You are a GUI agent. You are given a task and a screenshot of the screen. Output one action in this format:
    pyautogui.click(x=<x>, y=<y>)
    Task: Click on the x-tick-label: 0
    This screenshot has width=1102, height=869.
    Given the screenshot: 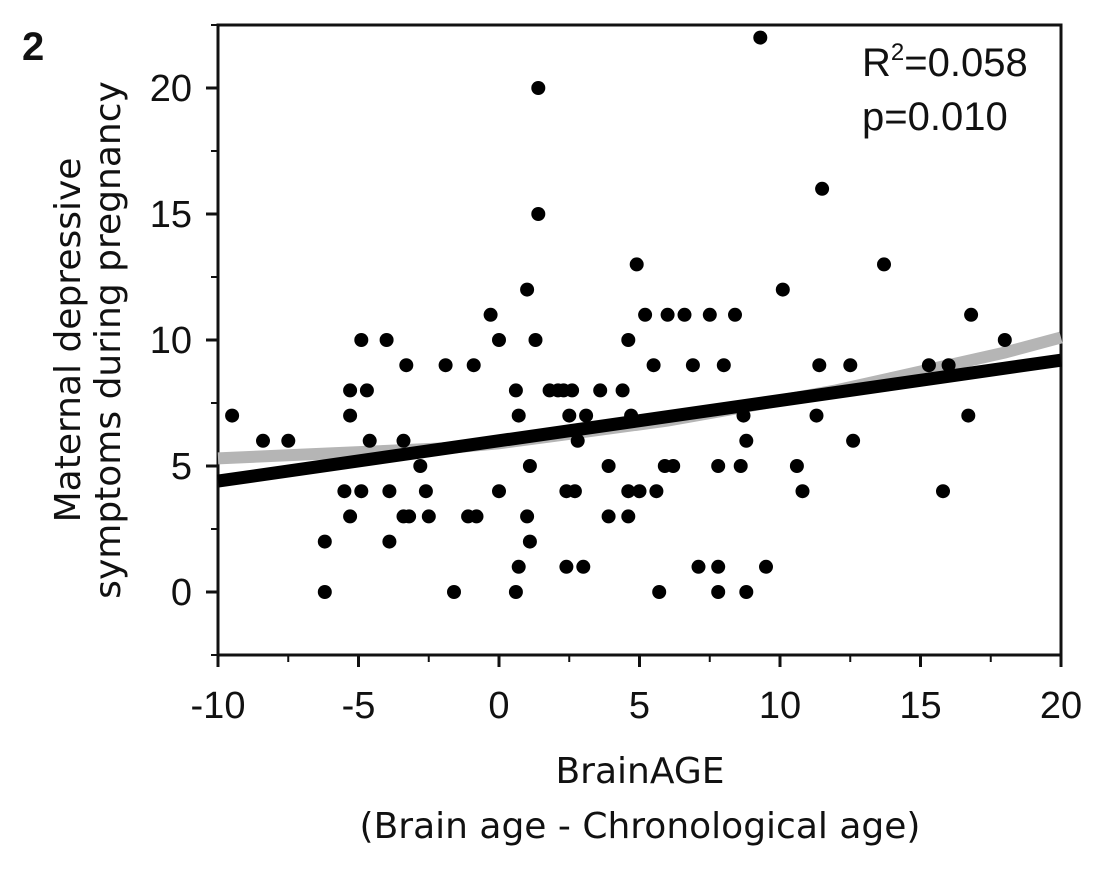 What is the action you would take?
    pyautogui.click(x=498, y=706)
    